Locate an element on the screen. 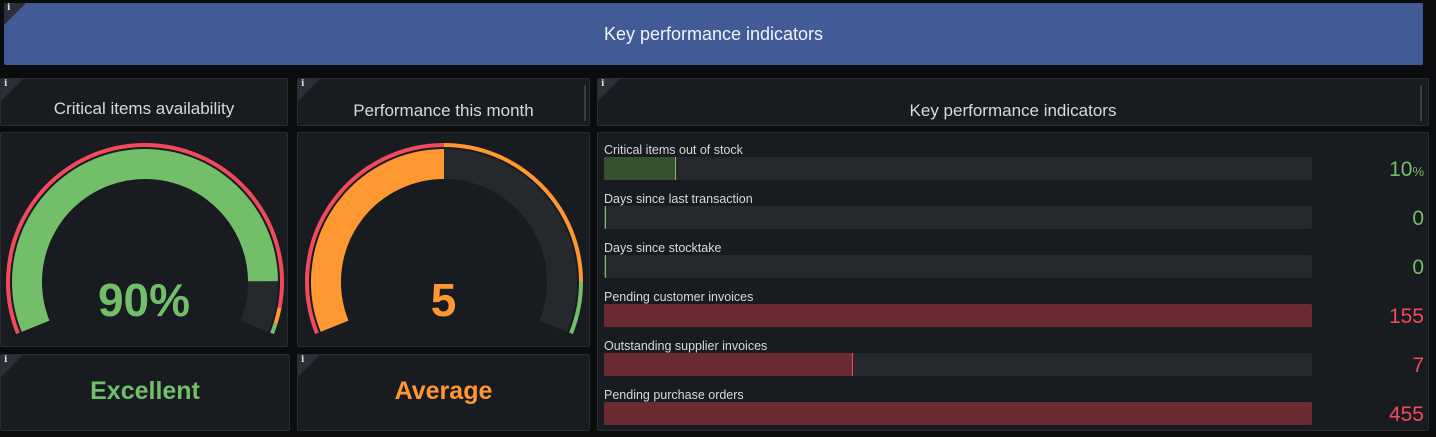 The height and width of the screenshot is (437, 1436). kpi-label: Outstanding supplier invoices is located at coordinates (686, 346).